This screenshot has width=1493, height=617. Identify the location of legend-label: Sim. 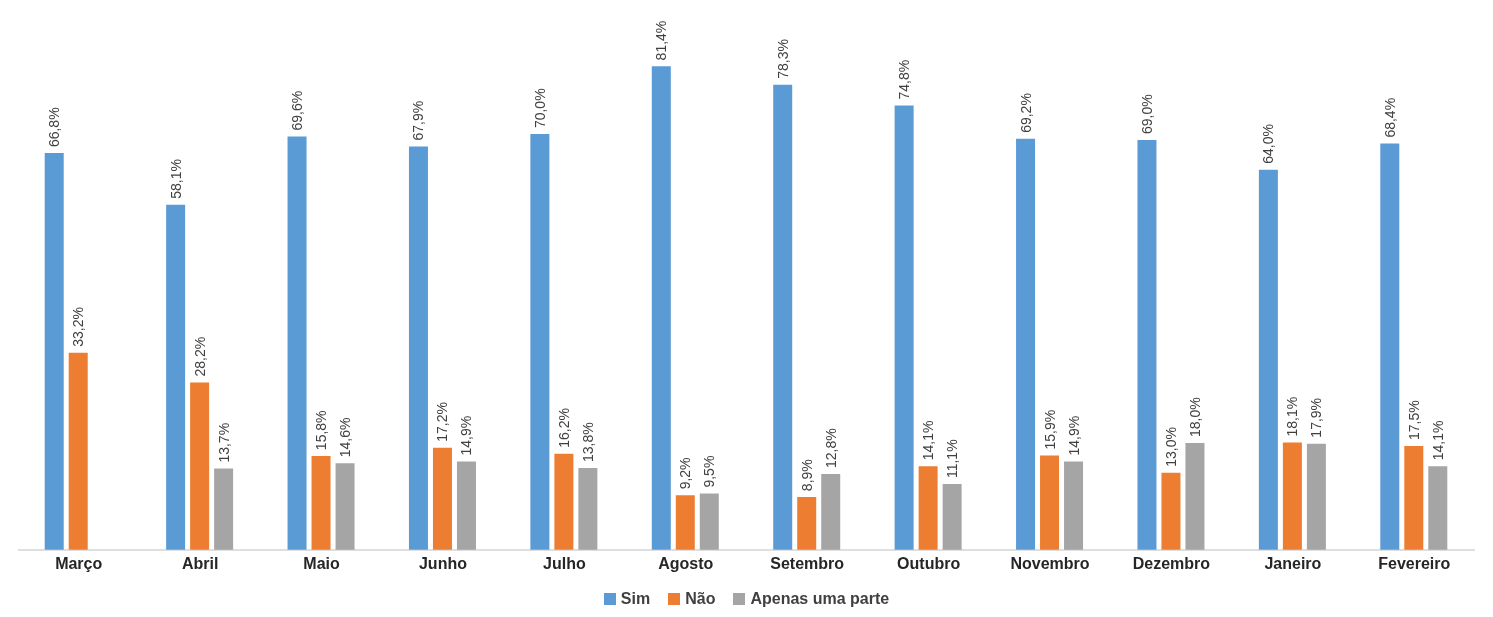
(635, 599).